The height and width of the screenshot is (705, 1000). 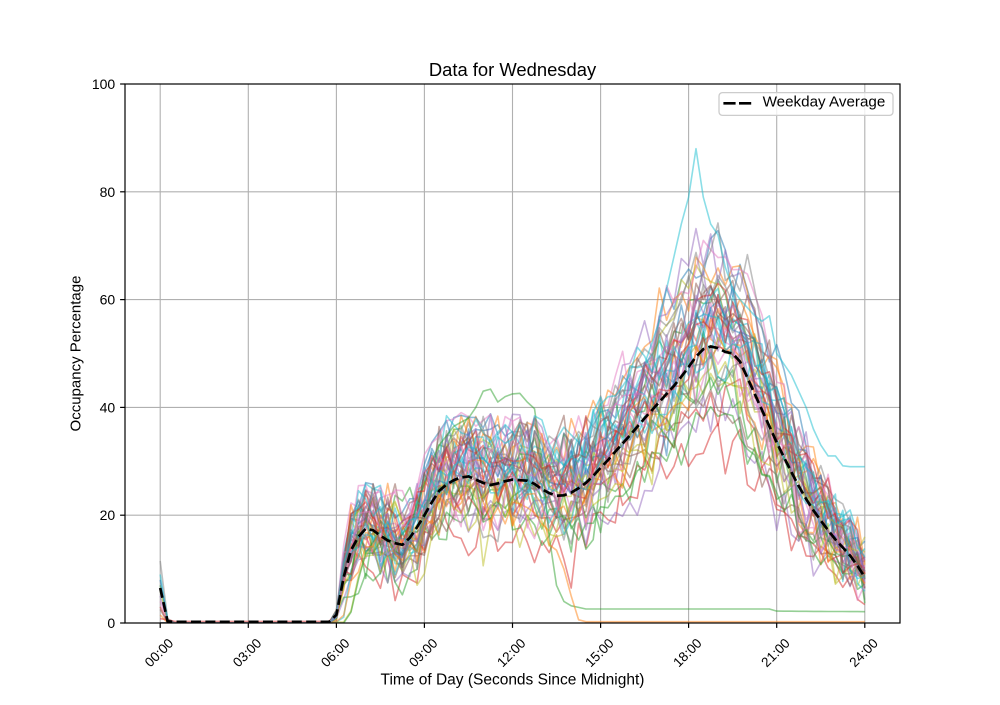 I want to click on svg-text: Weekday Average, so click(x=824, y=101).